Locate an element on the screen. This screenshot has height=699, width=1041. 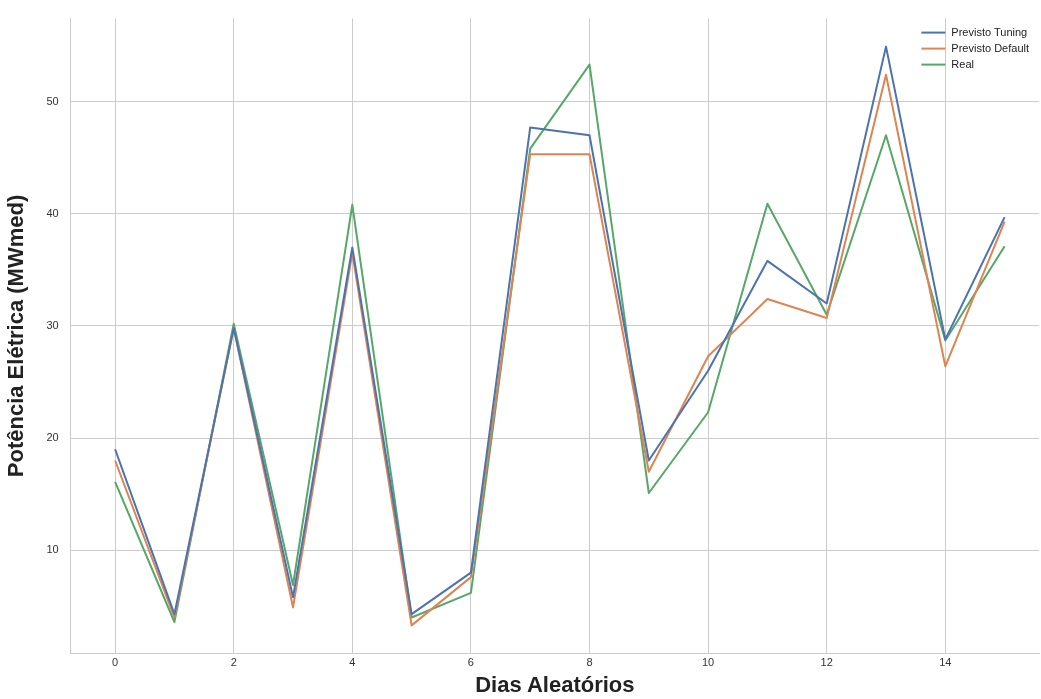
legend-label: Previsto Tuning is located at coordinates (989, 31).